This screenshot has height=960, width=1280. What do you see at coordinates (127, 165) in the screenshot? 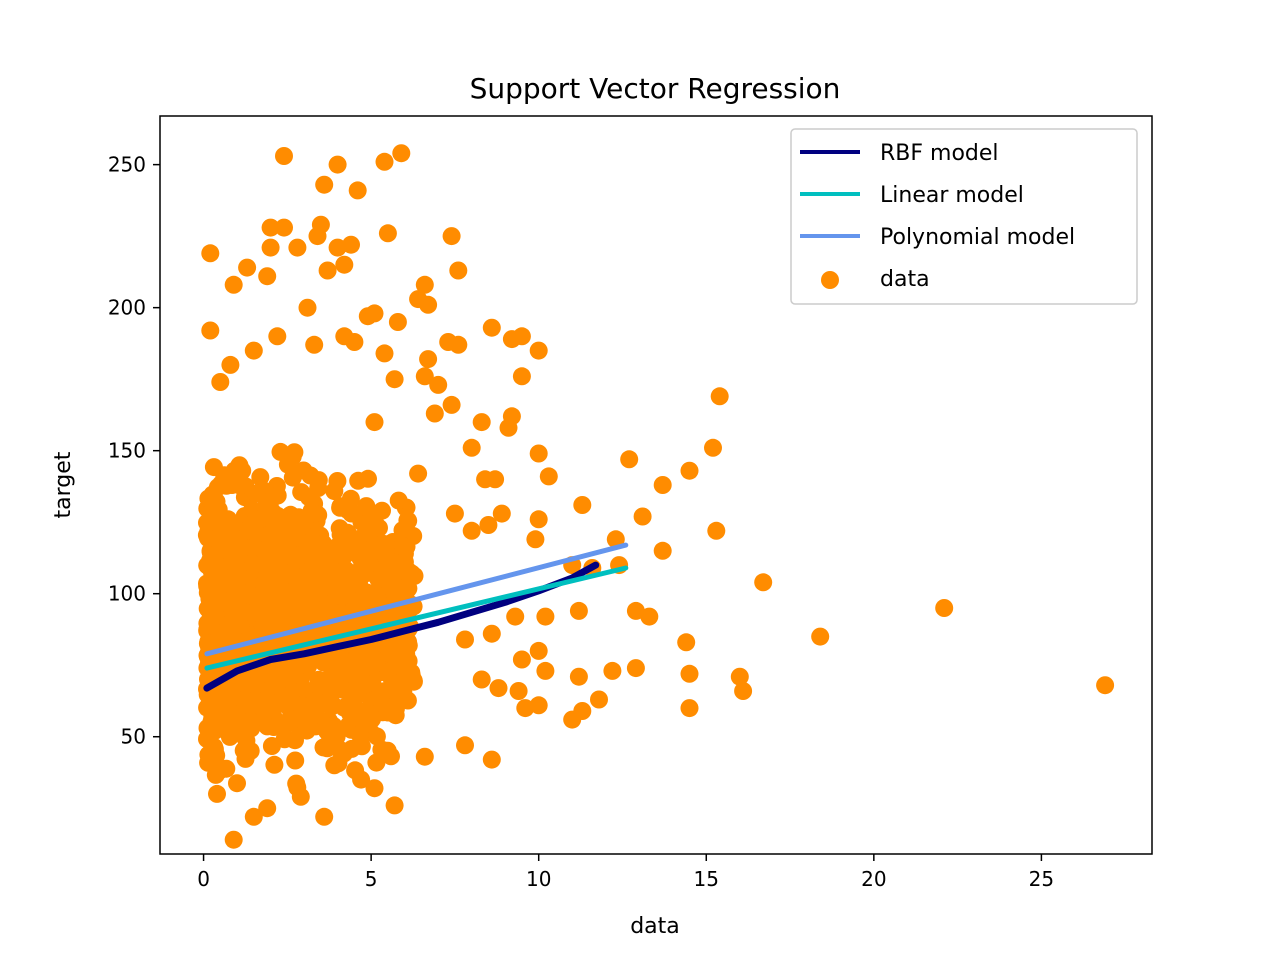
I see `y-tick-label: 250` at bounding box center [127, 165].